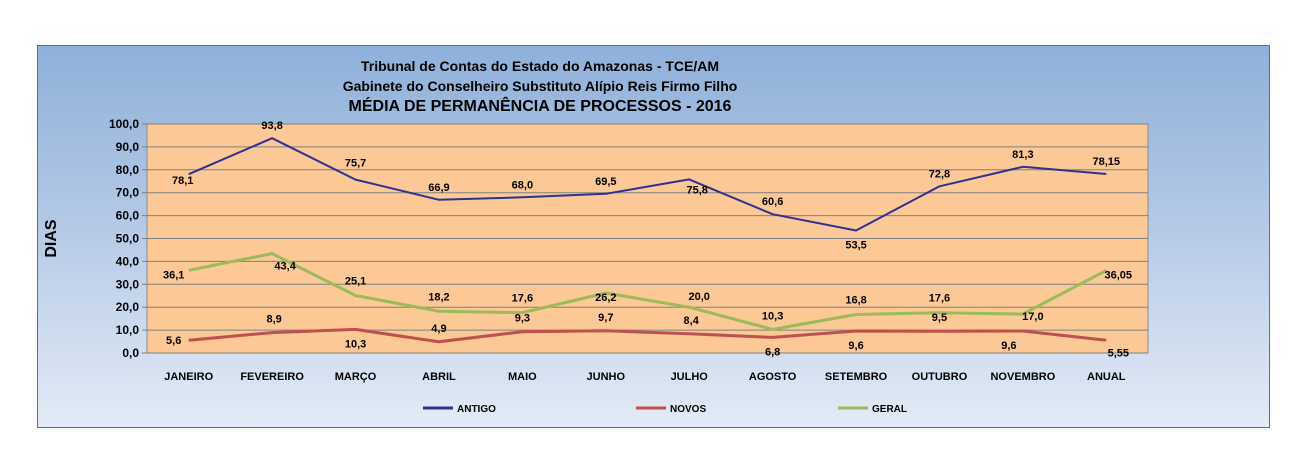  What do you see at coordinates (696, 190) in the screenshot?
I see `data-label-antigo: 75,8` at bounding box center [696, 190].